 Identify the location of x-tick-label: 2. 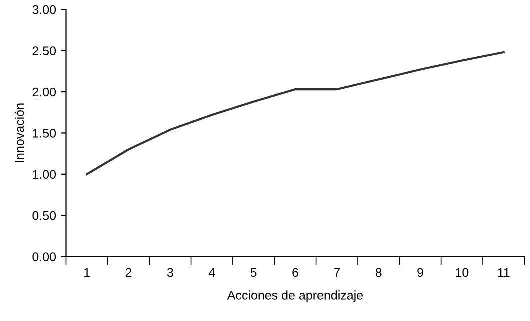
(129, 272).